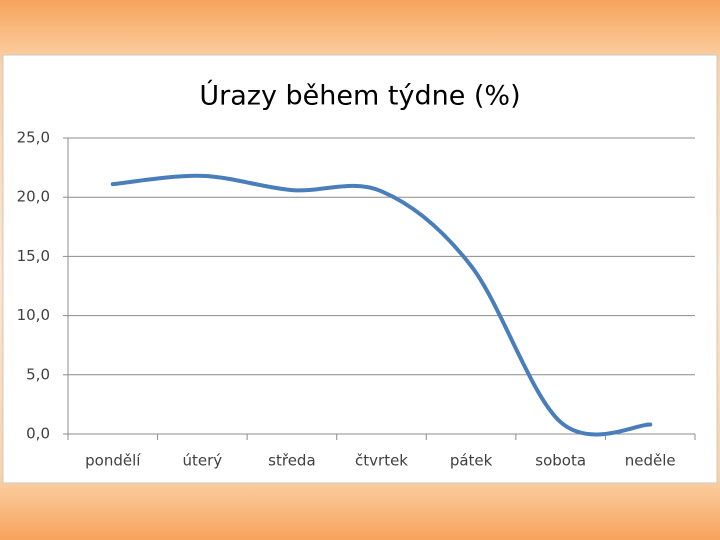 The width and height of the screenshot is (720, 540). What do you see at coordinates (38, 434) in the screenshot?
I see `y-tick-label: 0,0` at bounding box center [38, 434].